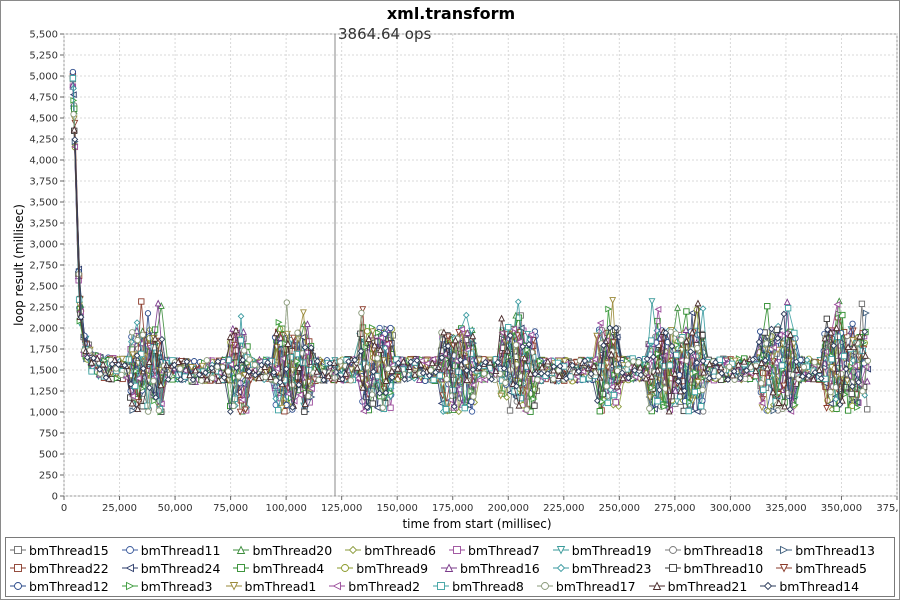 Image resolution: width=900 pixels, height=600 pixels. What do you see at coordinates (611, 568) in the screenshot?
I see `legend-label: bmThread23` at bounding box center [611, 568].